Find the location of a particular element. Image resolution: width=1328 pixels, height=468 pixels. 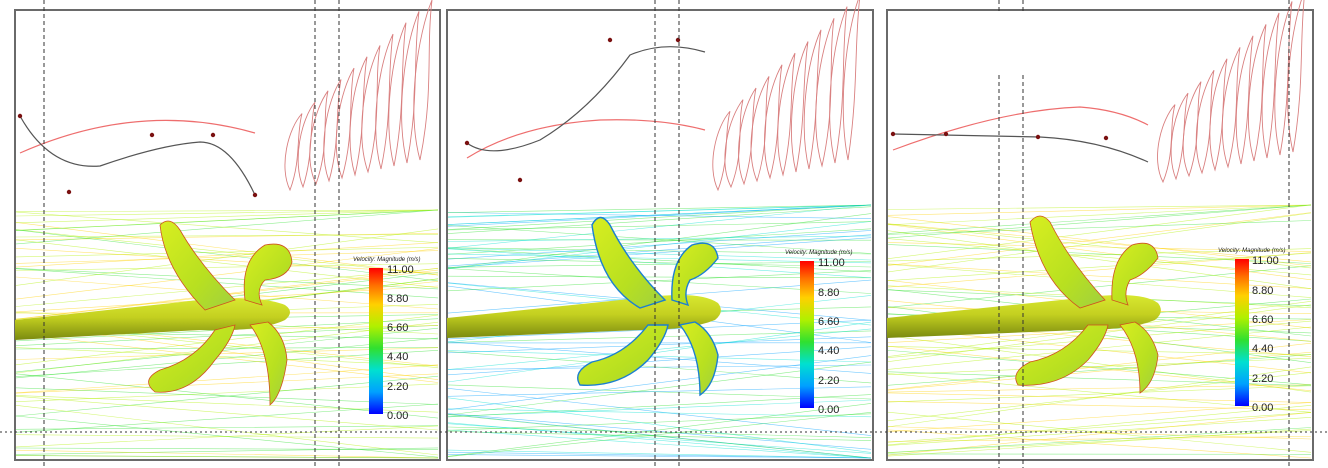

colorbar is located at coordinates (807, 334).